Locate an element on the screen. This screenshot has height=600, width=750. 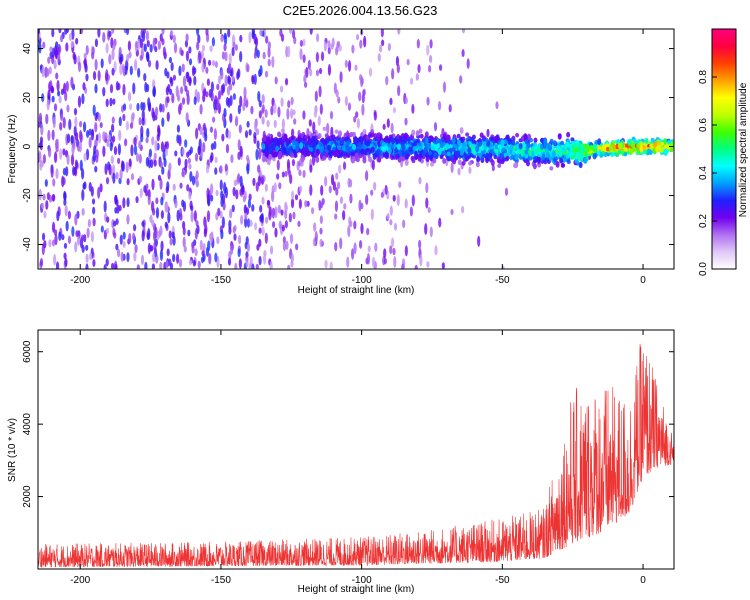
x-tick-label: -50 is located at coordinates (502, 580).